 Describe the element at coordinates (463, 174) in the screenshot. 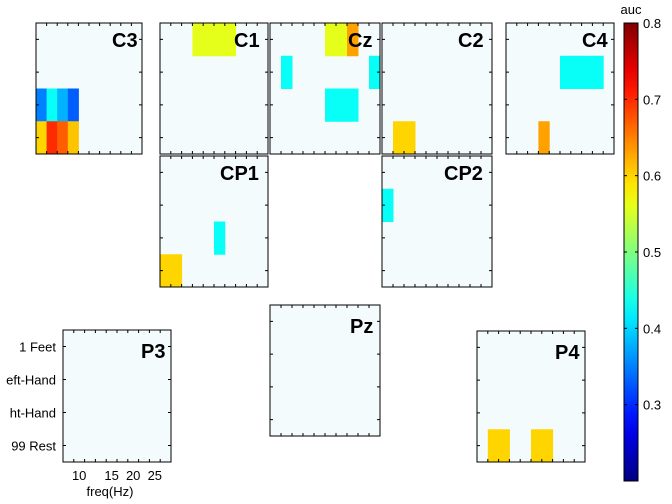

I see `panel-title: CP2` at that location.